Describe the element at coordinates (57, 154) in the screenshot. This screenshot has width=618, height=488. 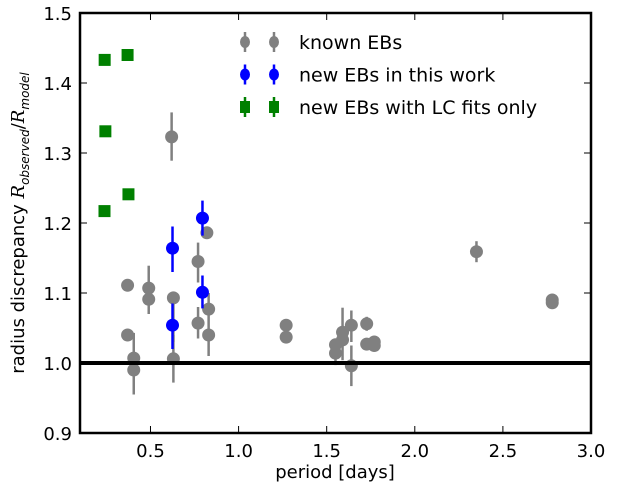
I see `y-tick-label: 1.3` at that location.